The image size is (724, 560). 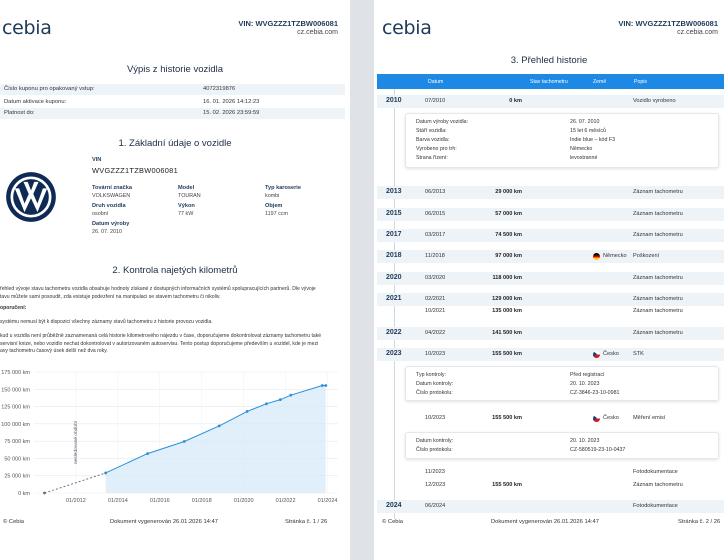 I want to click on history-date: 06/2015, so click(x=435, y=214).